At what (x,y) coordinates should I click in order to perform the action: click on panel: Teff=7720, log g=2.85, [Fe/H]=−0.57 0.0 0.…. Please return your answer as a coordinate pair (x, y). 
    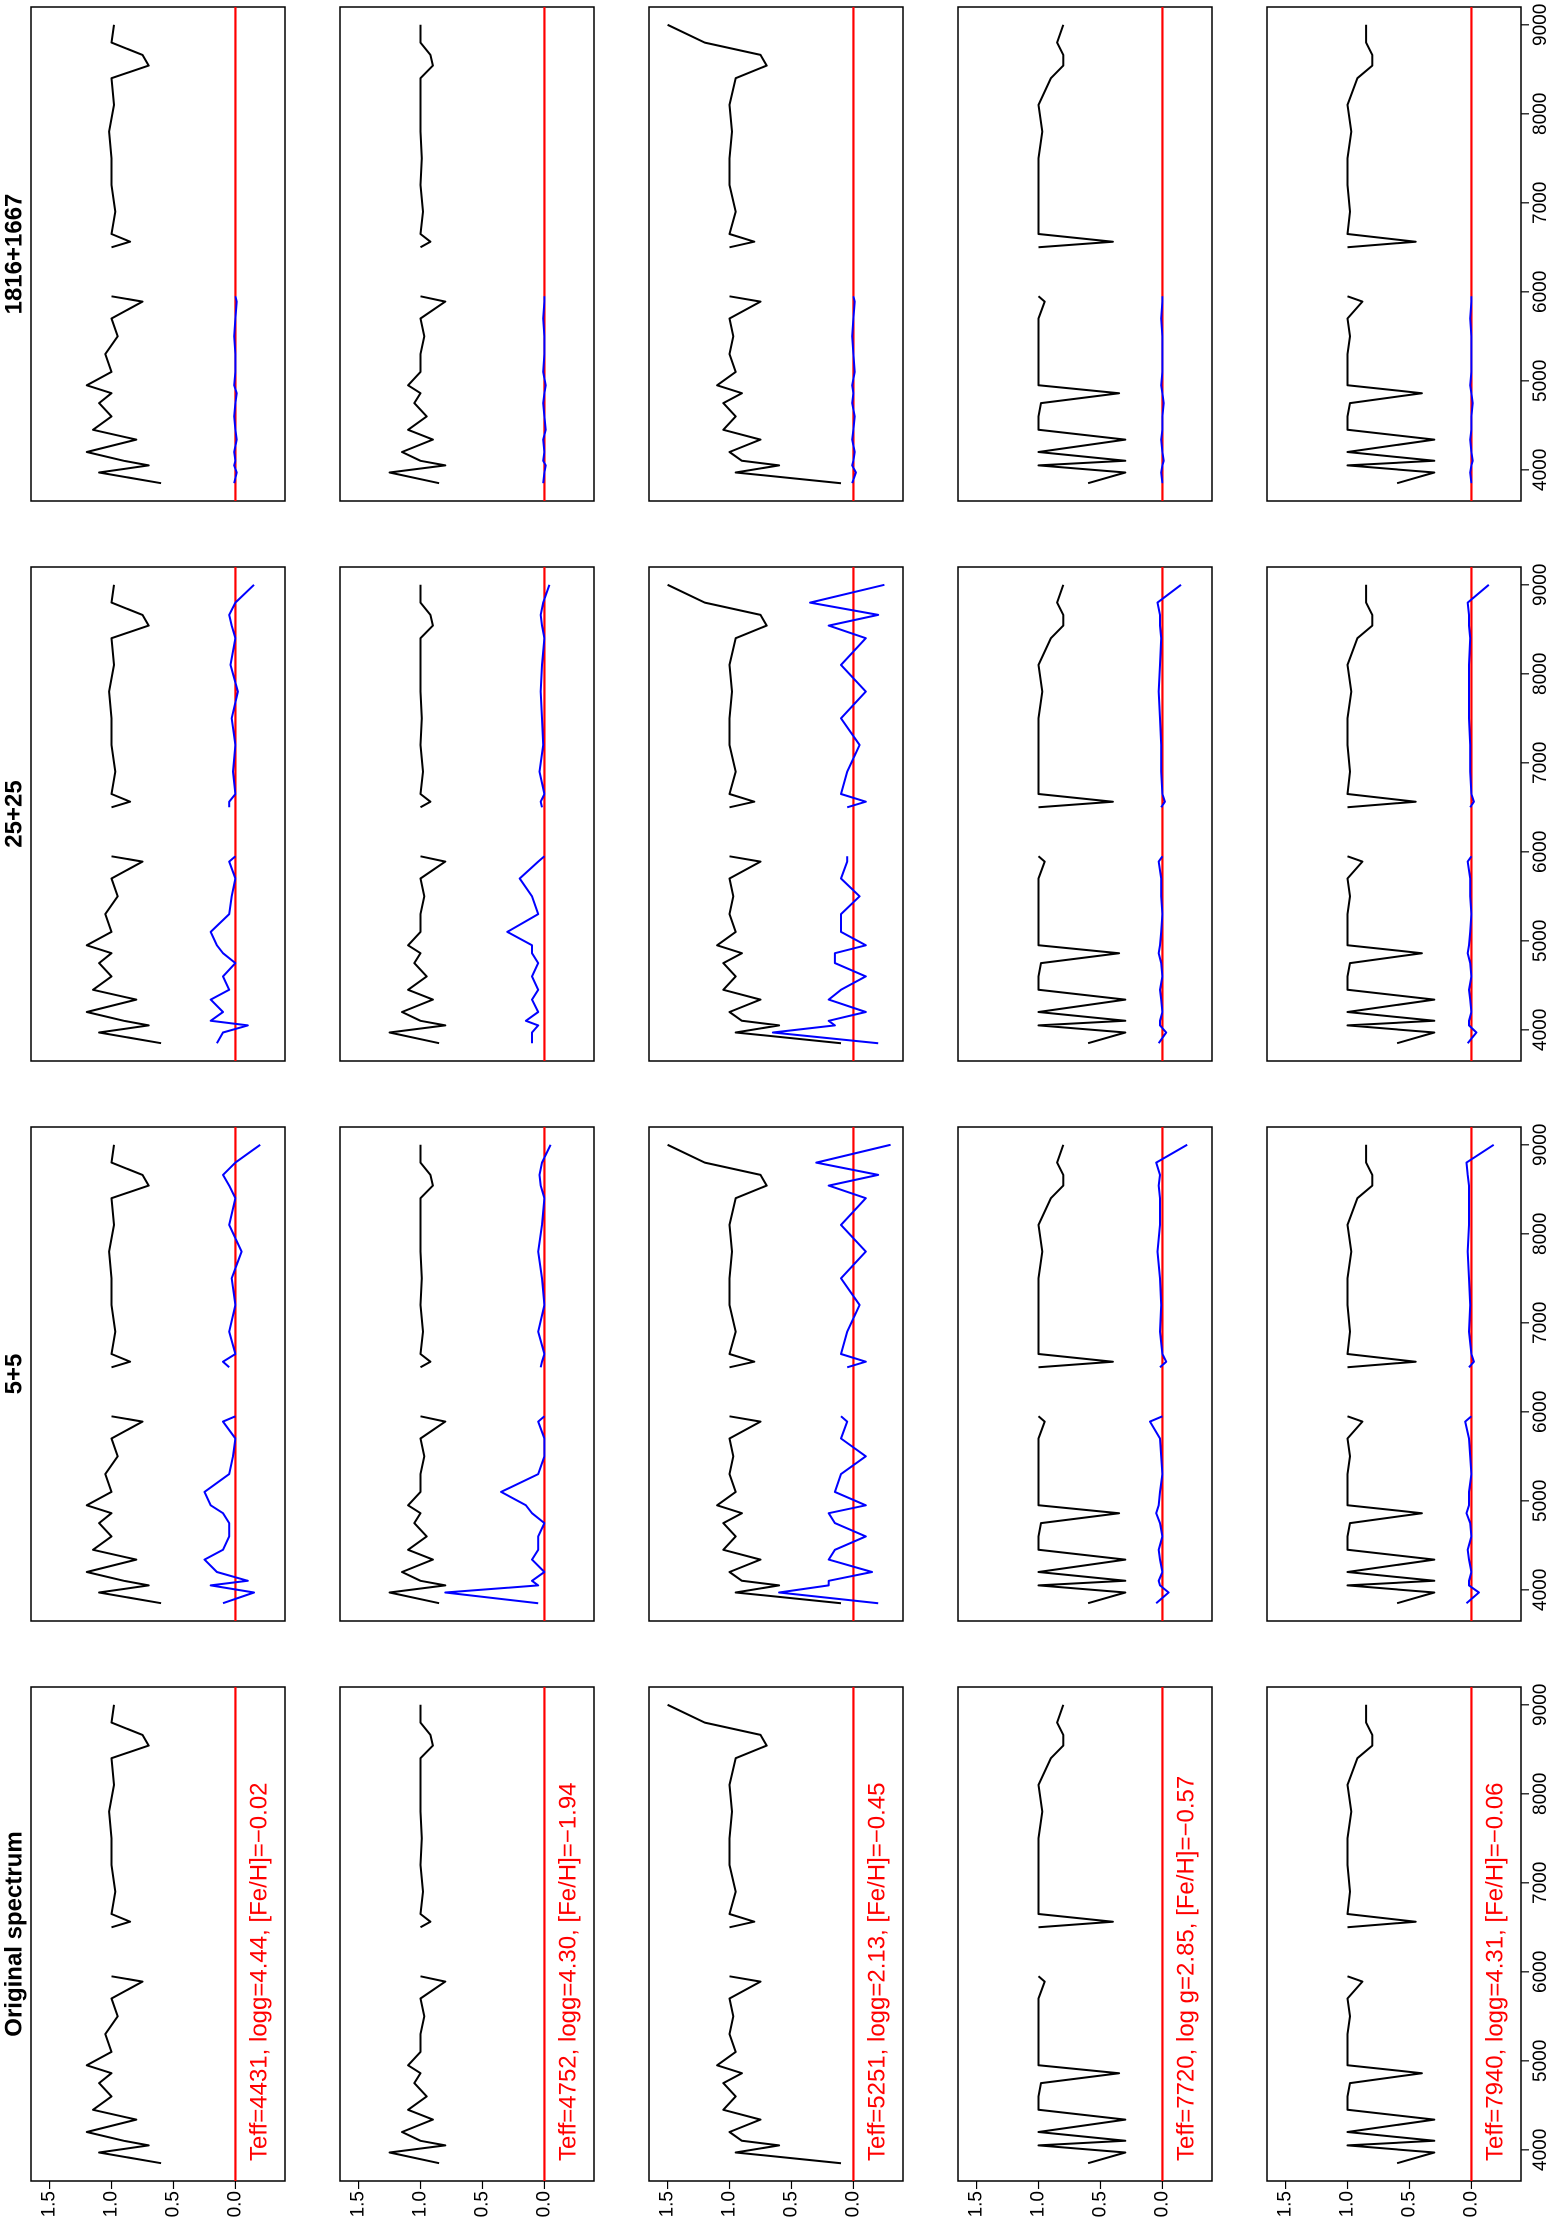
    Looking at the image, I should click on (1085, 1951).